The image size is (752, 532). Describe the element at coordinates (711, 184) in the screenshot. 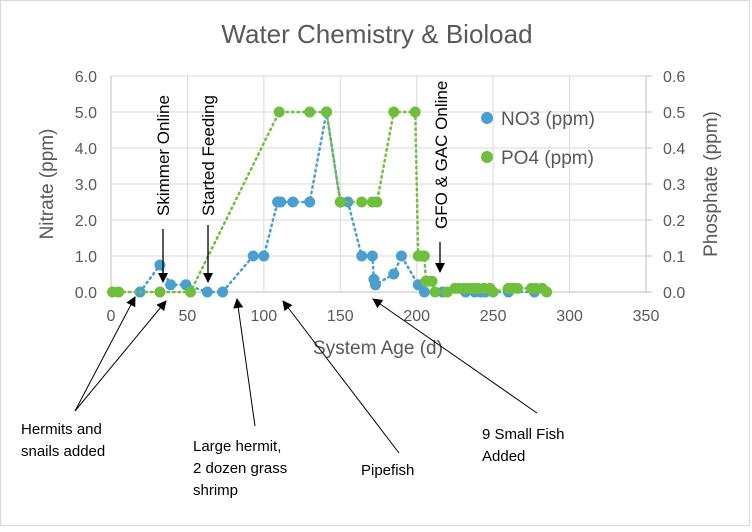

I see `y2-axis-label: Phosphate (ppm)` at that location.